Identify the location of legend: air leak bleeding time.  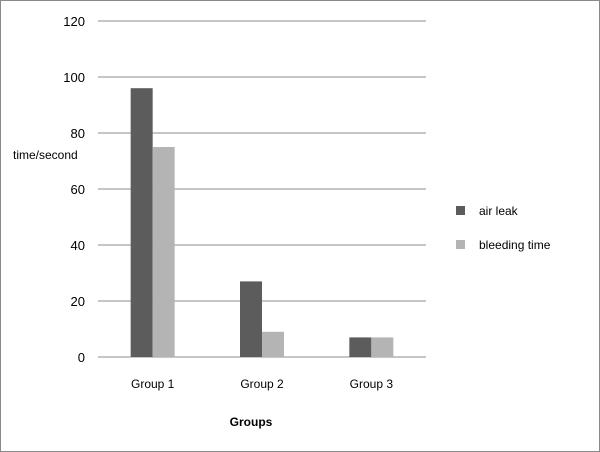
(503, 228).